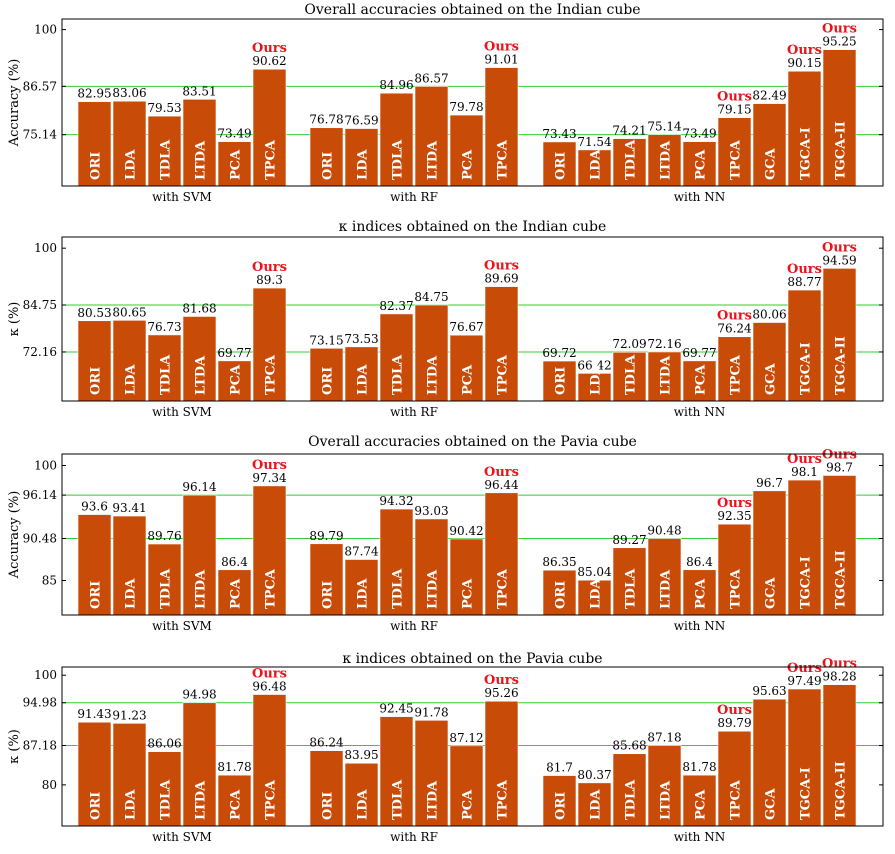 Image resolution: width=895 pixels, height=854 pixels. What do you see at coordinates (396, 85) in the screenshot?
I see `value-label: 84.96` at bounding box center [396, 85].